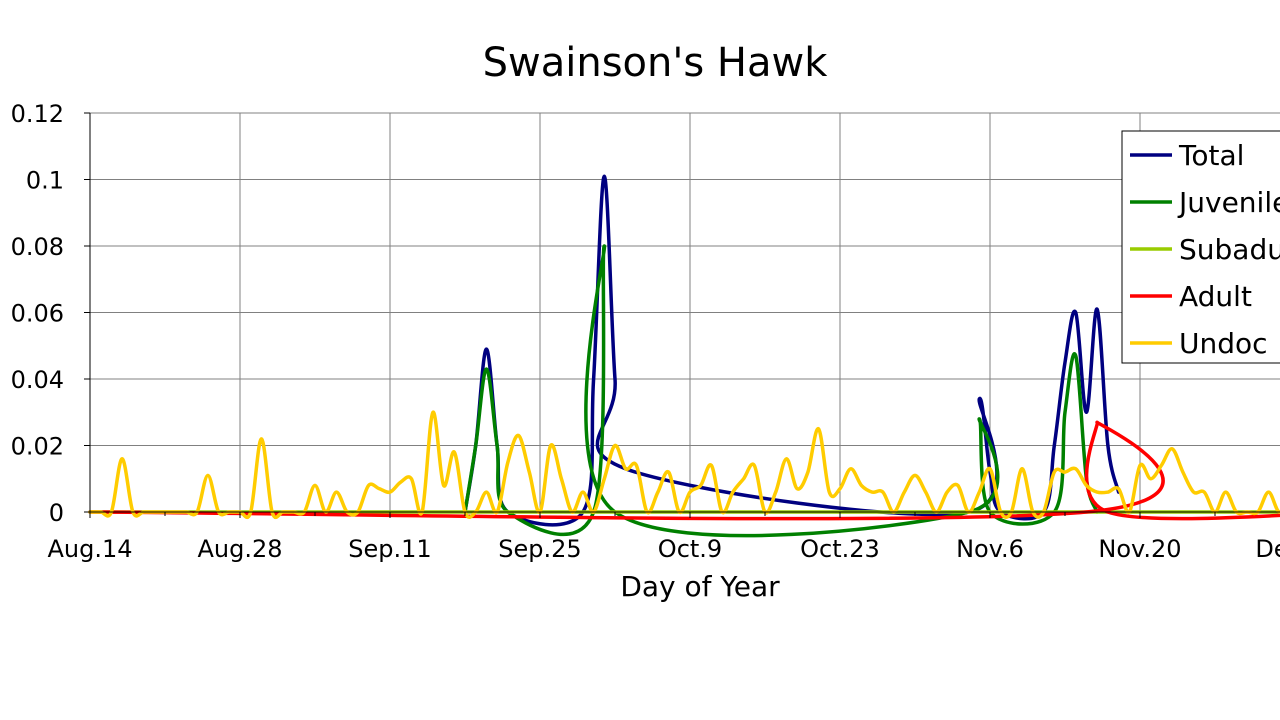  What do you see at coordinates (45, 181) in the screenshot?
I see `y-tick-label: 0.1` at bounding box center [45, 181].